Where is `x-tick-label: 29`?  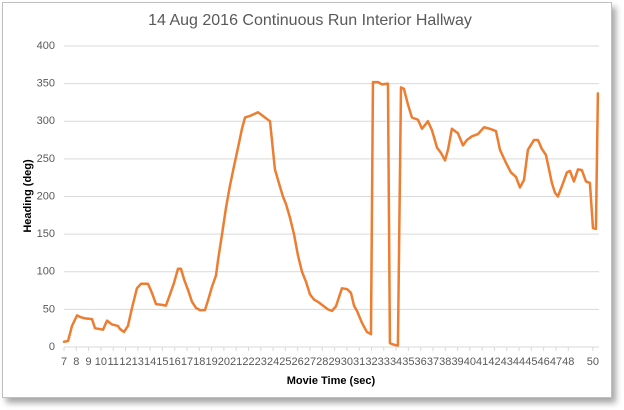
x-tick-label: 29 is located at coordinates (334, 362).